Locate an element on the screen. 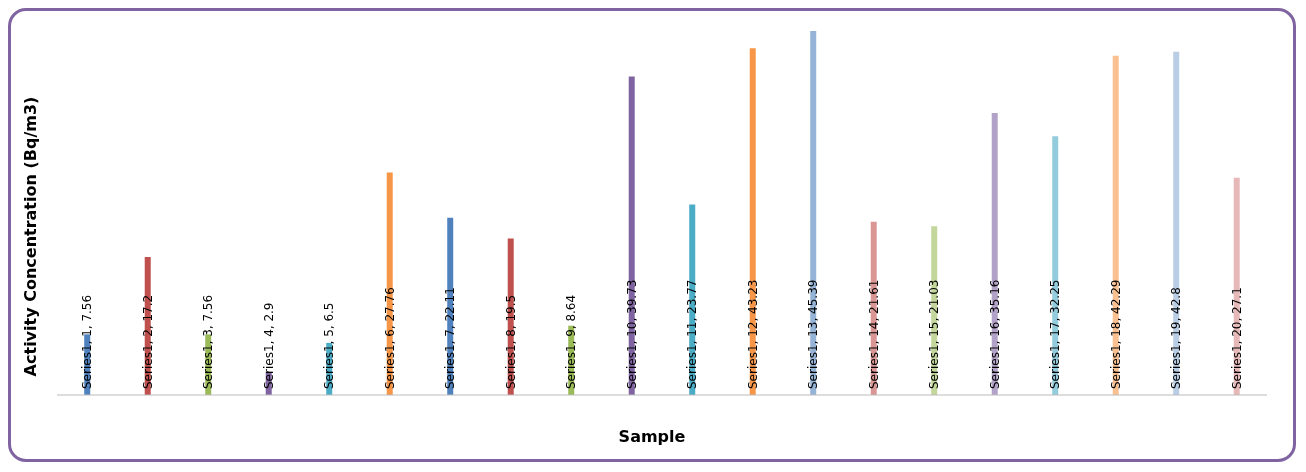 This screenshot has height=472, width=1306. data-label: Series1, 15, 21.03 is located at coordinates (934, 334).